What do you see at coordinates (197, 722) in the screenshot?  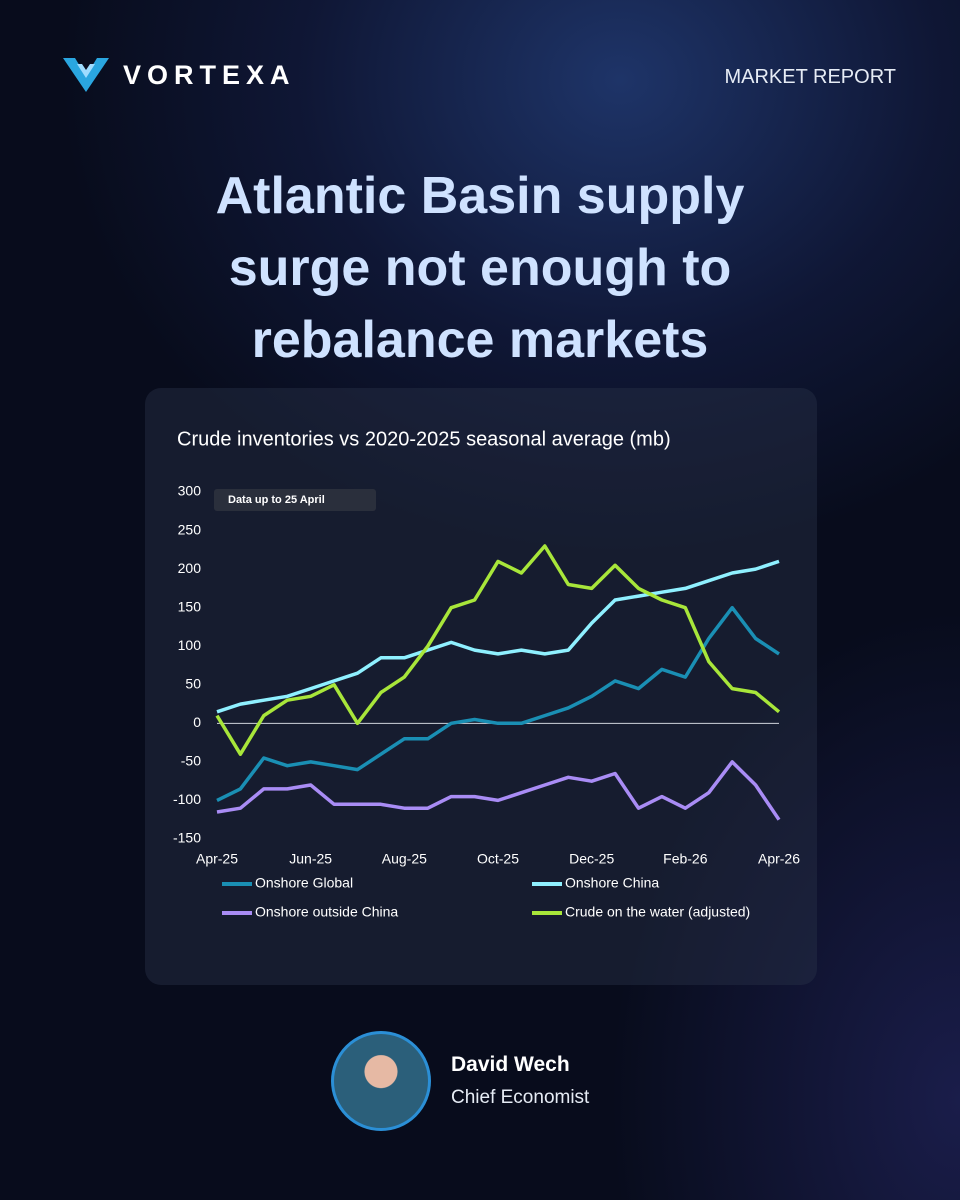 I see `y-tick-label: 0` at bounding box center [197, 722].